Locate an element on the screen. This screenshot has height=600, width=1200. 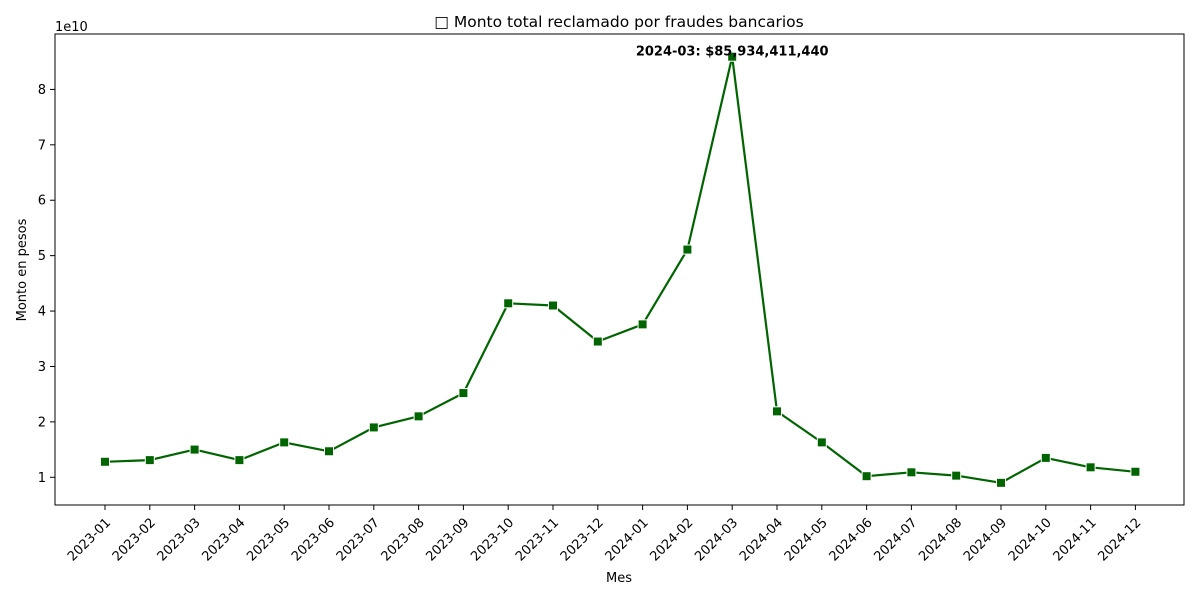
y-tick-label: 1 is located at coordinates (42, 478).